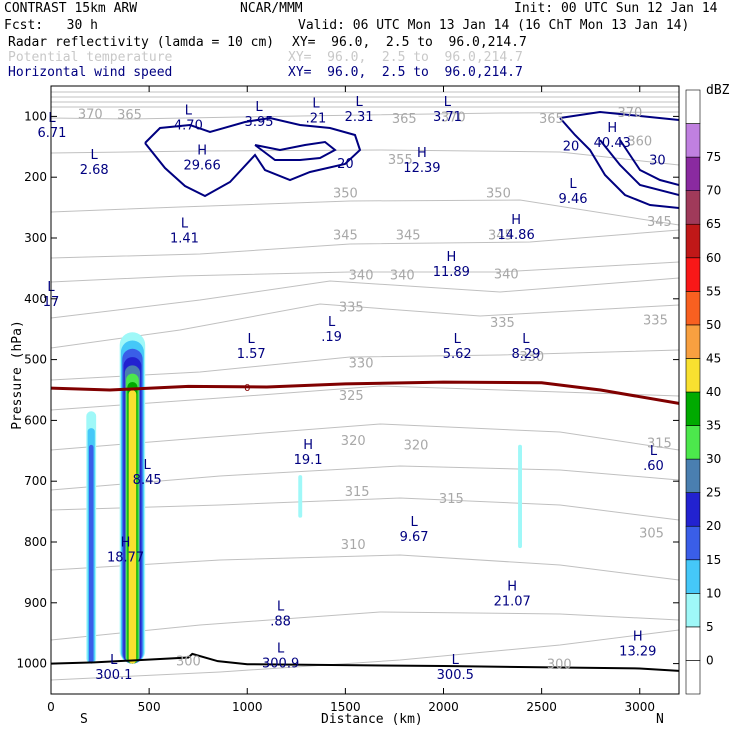 This screenshot has width=740, height=740. What do you see at coordinates (660, 719) in the screenshot?
I see `end-label-right: N` at bounding box center [660, 719].